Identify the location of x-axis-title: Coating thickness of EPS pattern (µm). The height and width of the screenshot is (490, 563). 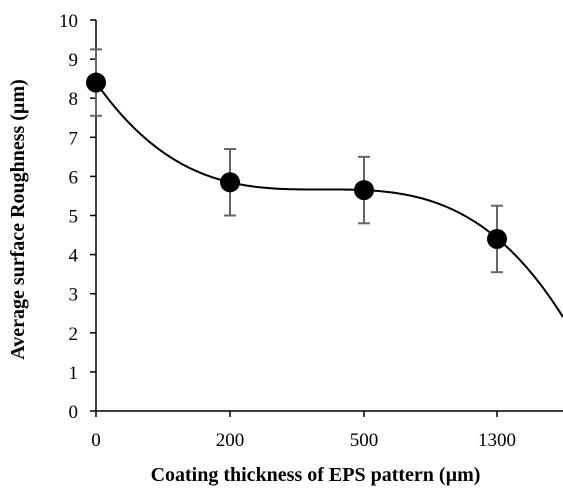
(316, 475).